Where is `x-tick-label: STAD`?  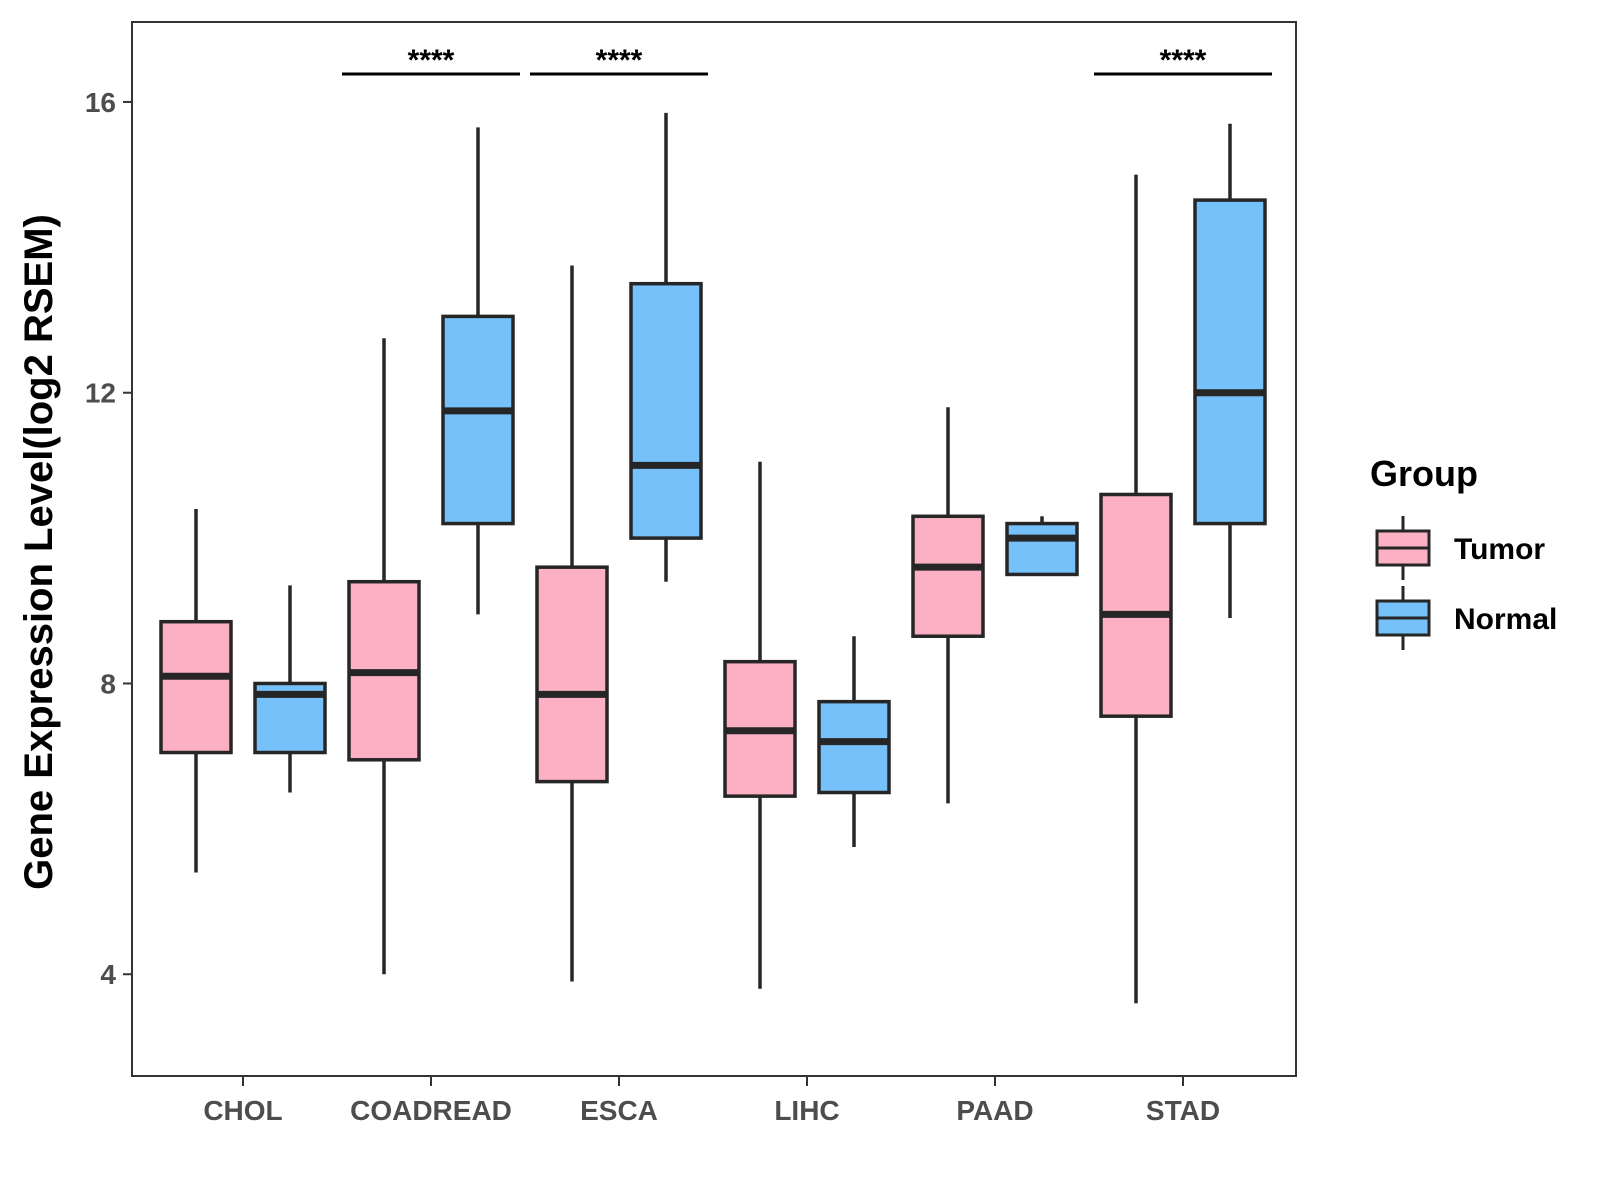 x-tick-label: STAD is located at coordinates (1183, 1110).